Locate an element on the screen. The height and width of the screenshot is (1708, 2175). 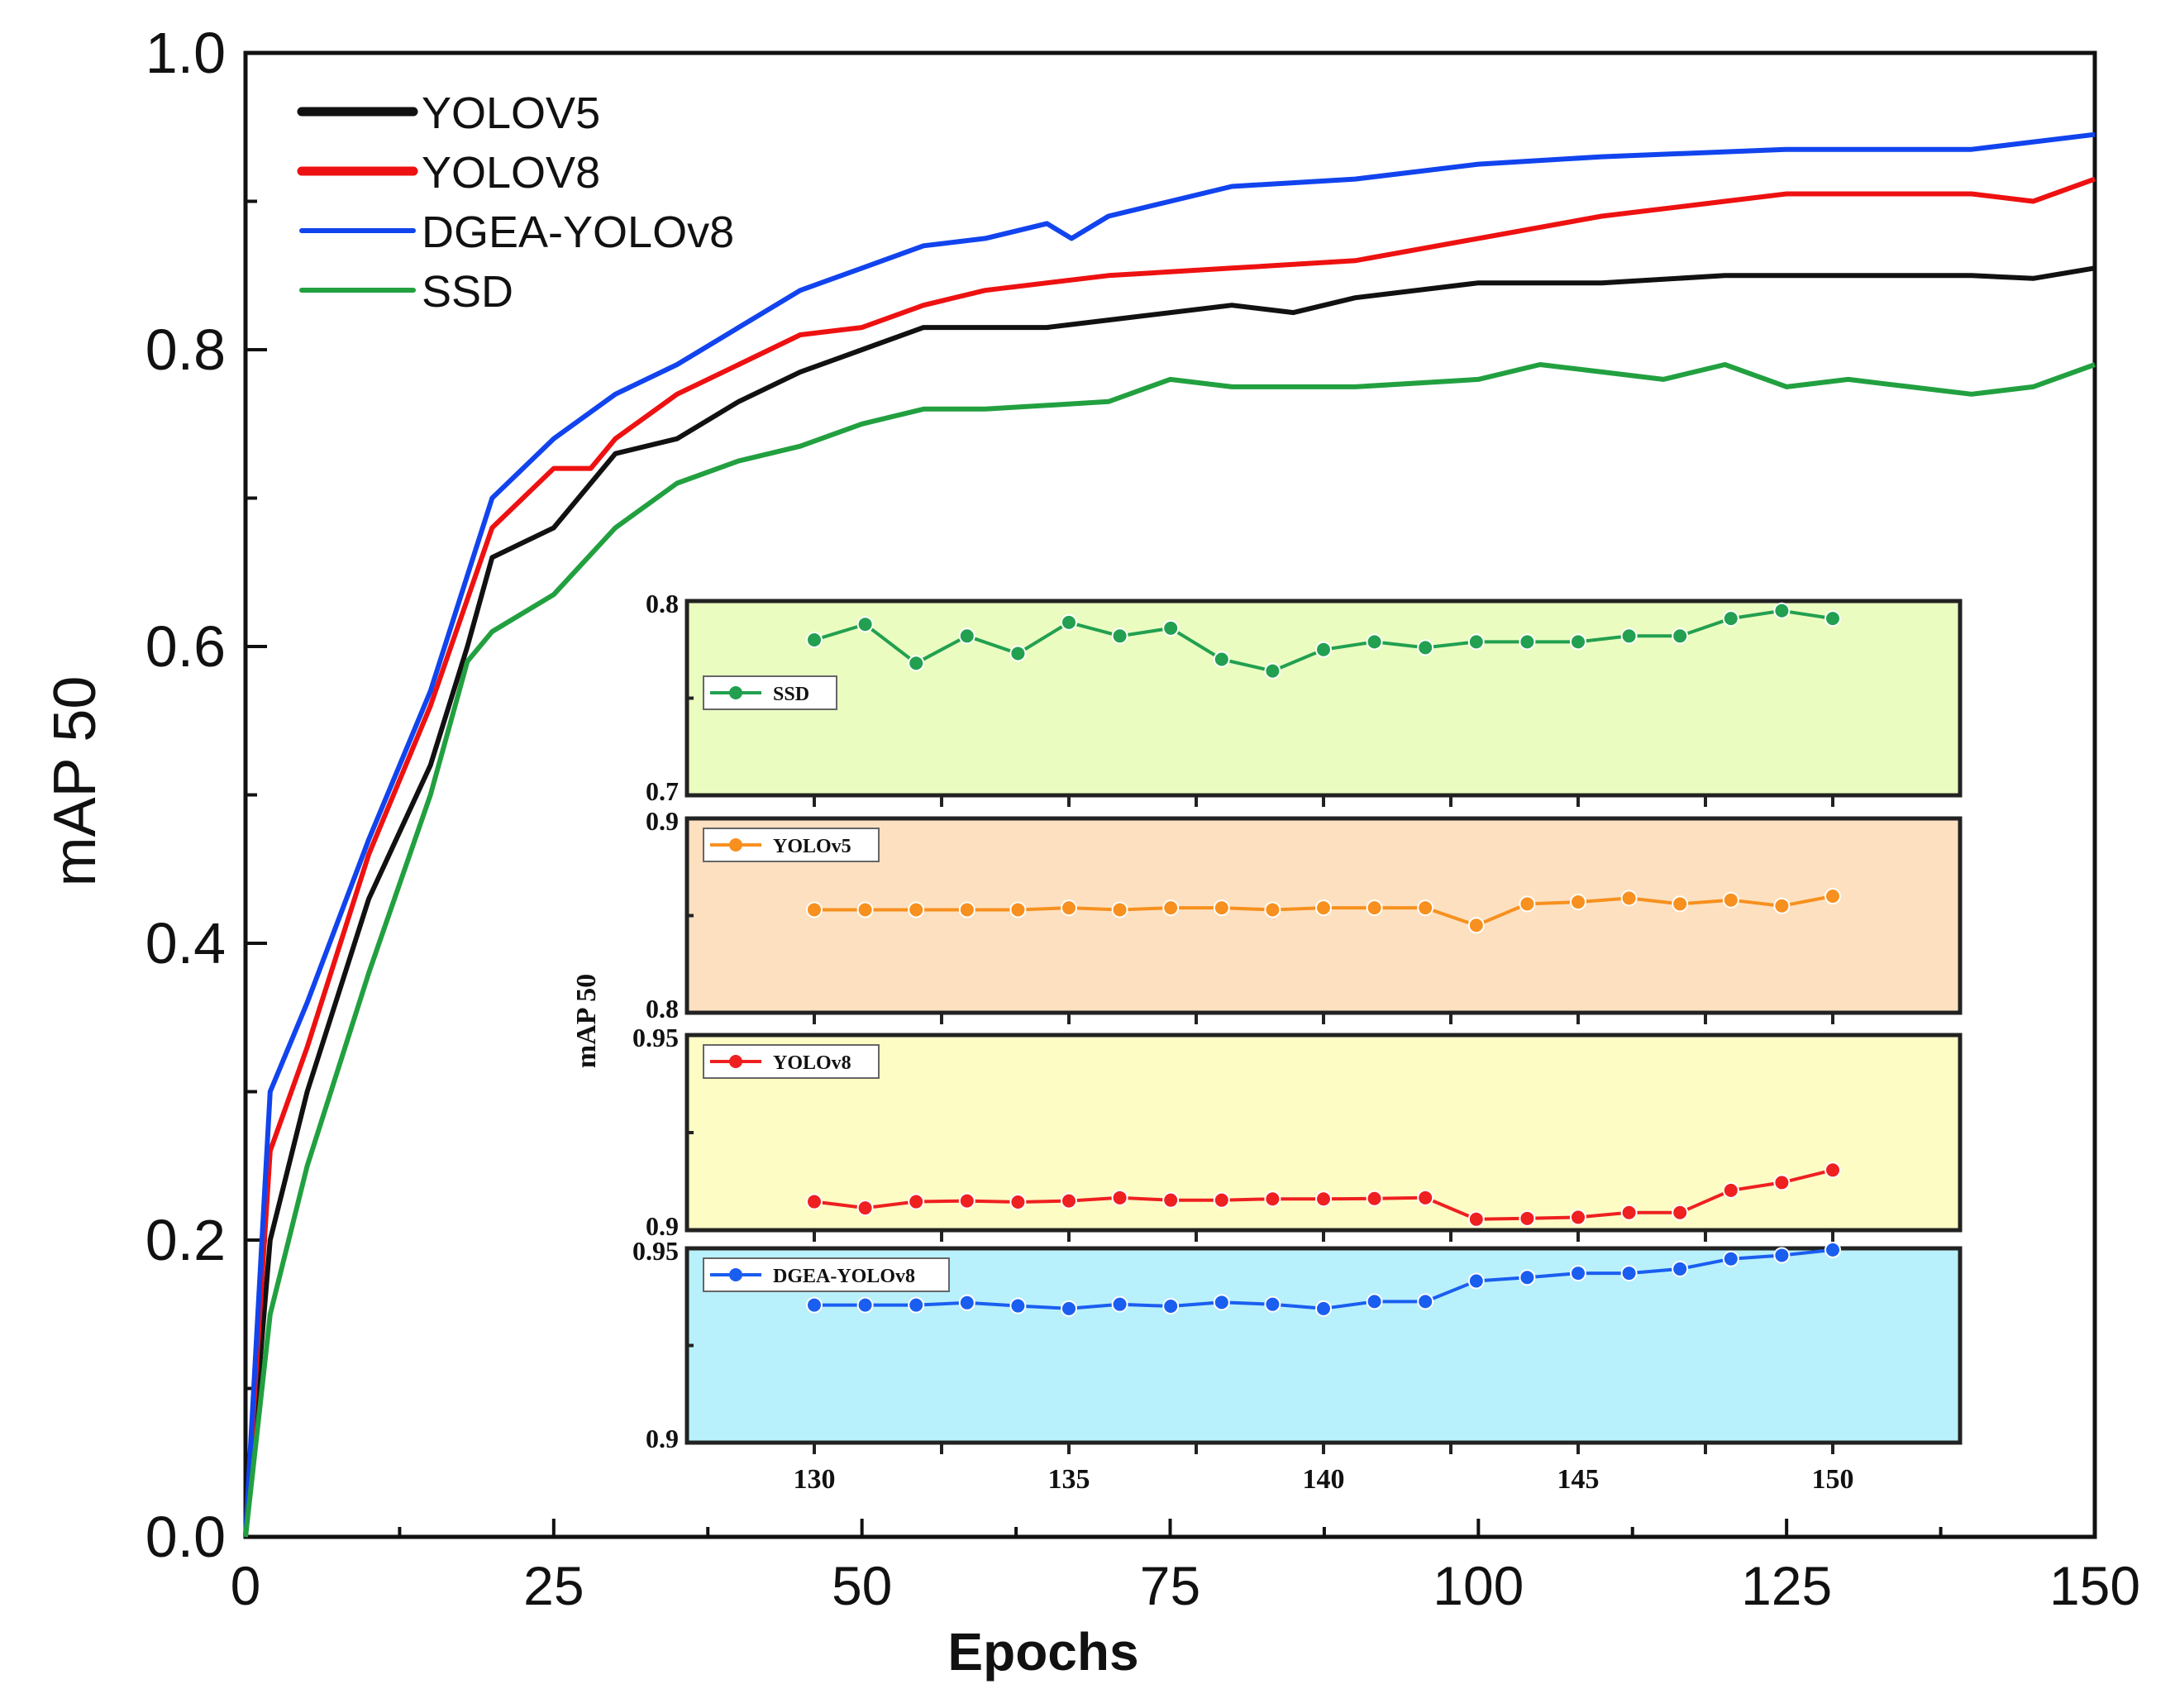
legend-label: YOLOV8 is located at coordinates (511, 173).